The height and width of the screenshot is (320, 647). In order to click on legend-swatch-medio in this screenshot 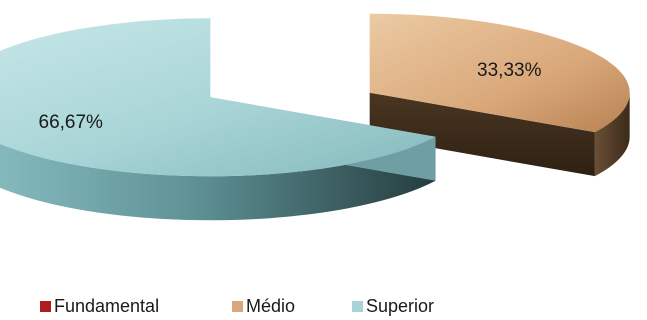, I will do `click(237, 306)`.